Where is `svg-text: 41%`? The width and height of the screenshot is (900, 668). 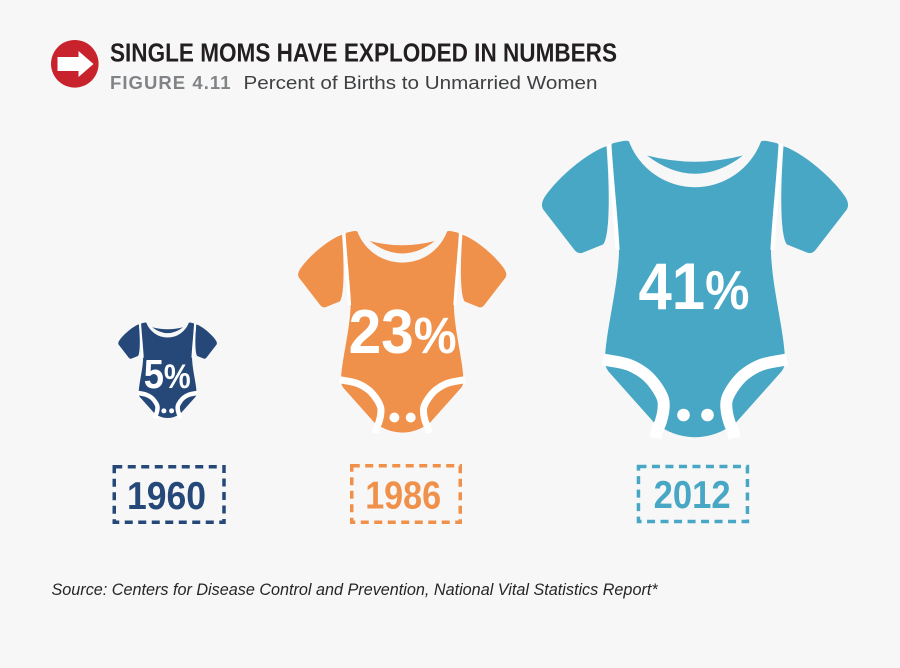
svg-text: 41% is located at coordinates (694, 286).